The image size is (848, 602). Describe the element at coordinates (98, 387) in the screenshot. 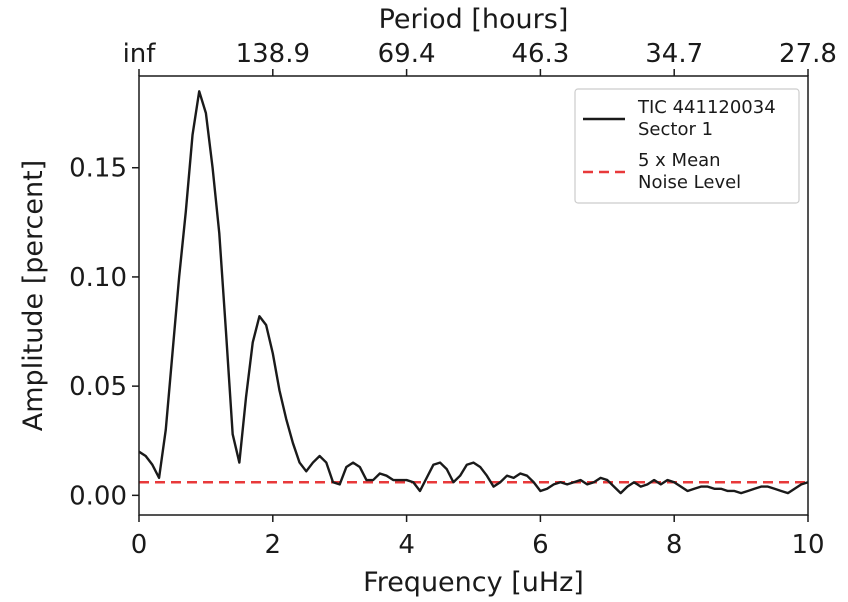

I see `y-tick-label: 0.05` at that location.